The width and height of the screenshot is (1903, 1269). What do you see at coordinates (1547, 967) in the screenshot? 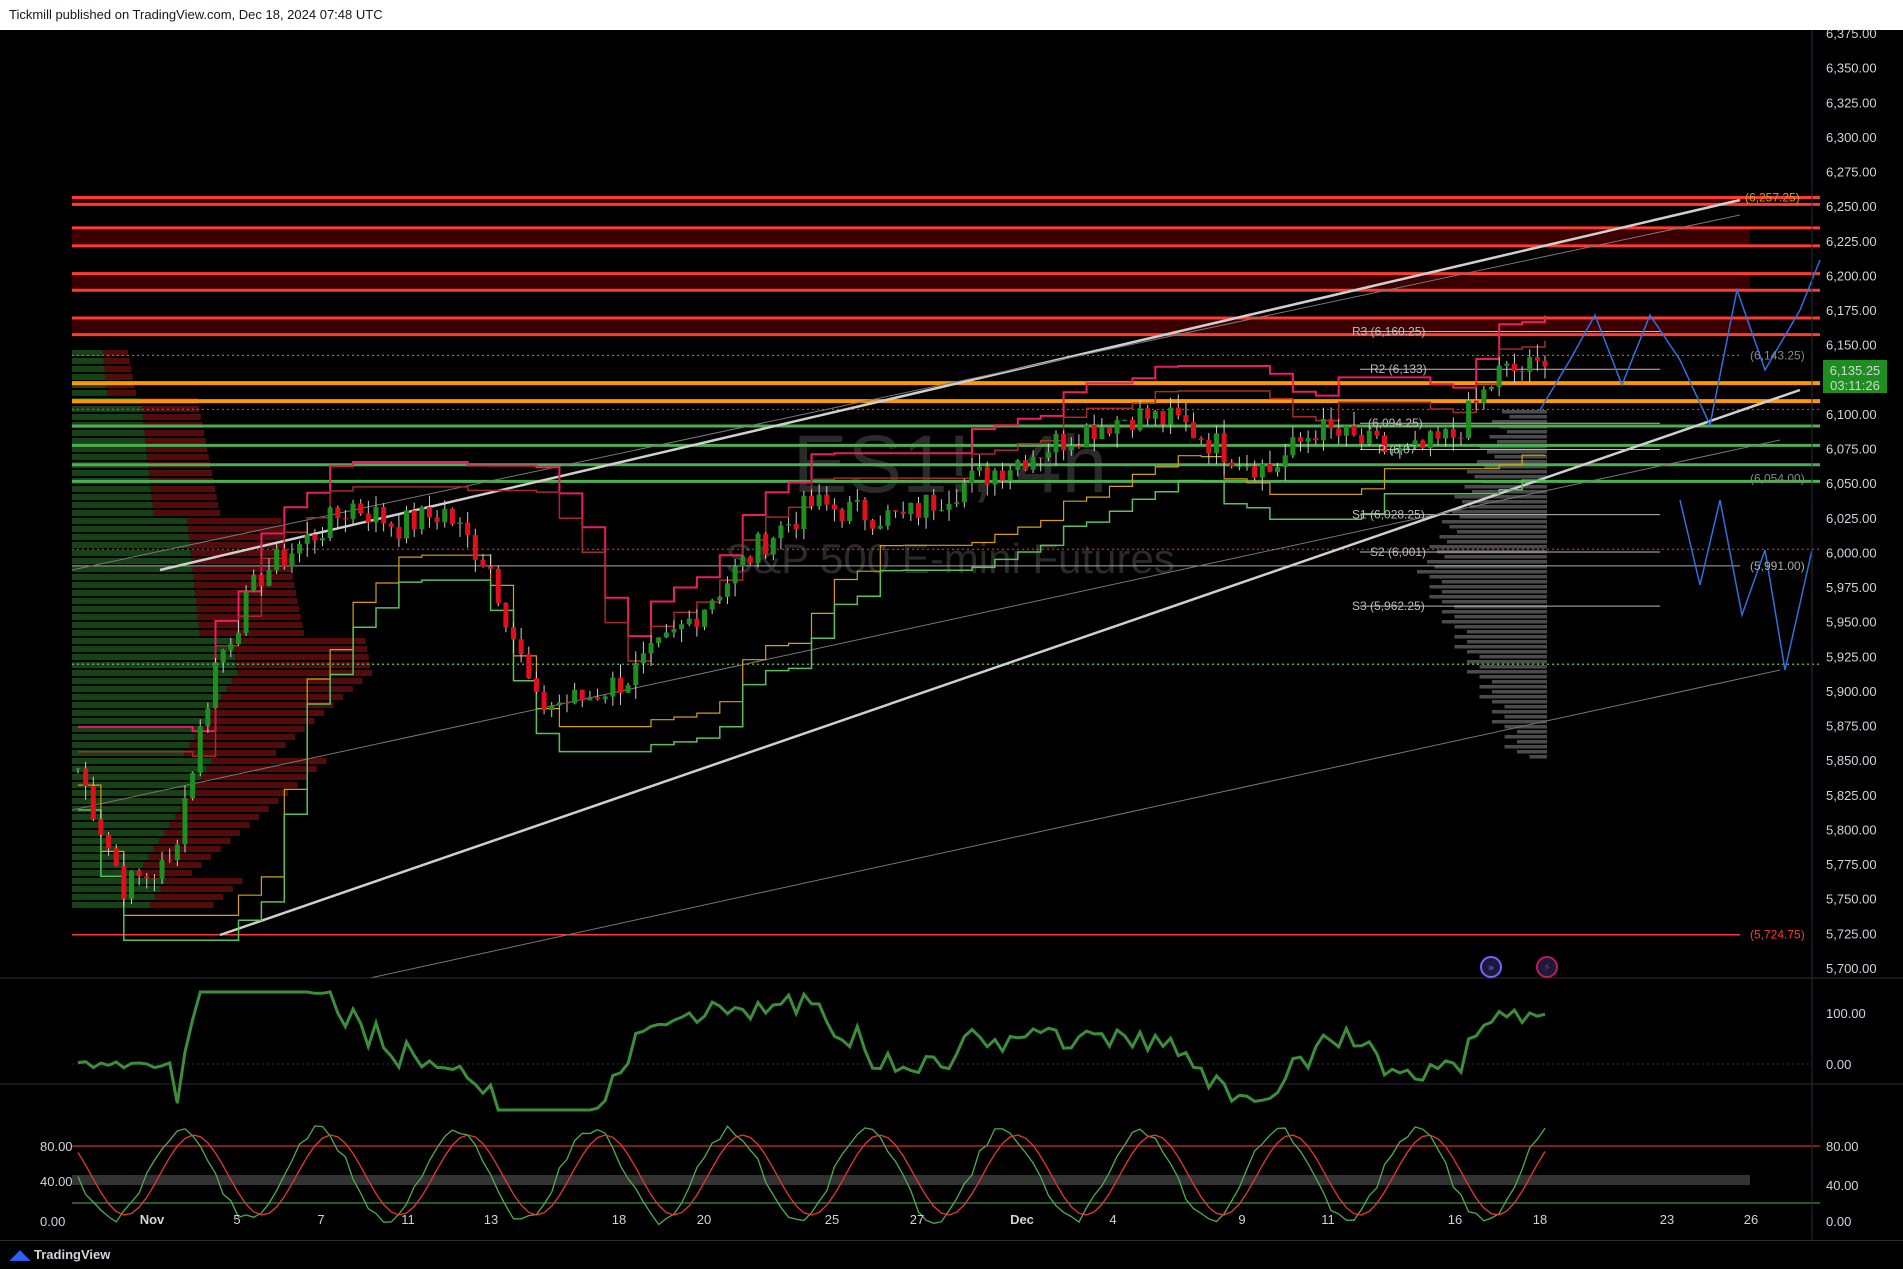
I see `earnings-icon` at bounding box center [1547, 967].